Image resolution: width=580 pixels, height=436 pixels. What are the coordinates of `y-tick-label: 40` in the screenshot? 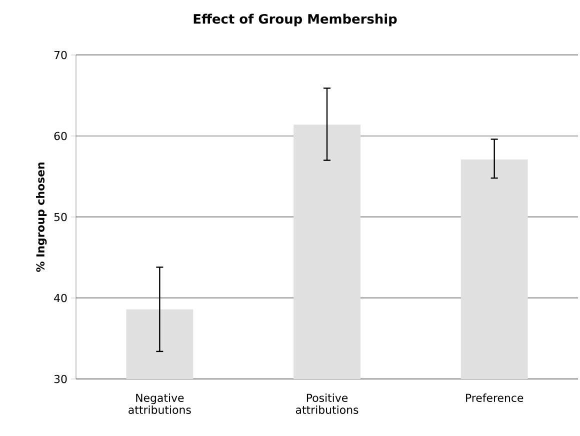 It's located at (60, 298).